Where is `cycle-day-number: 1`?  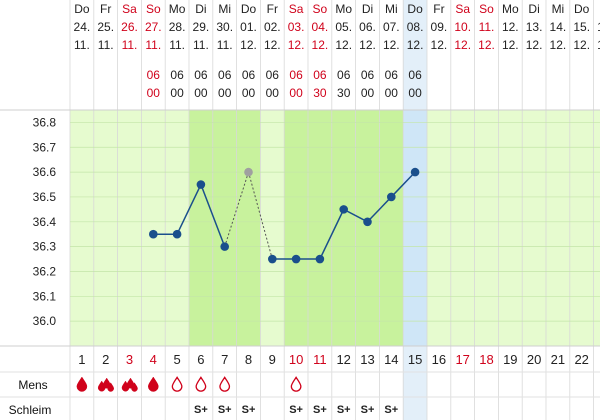
cycle-day-number: 1 is located at coordinates (81, 359).